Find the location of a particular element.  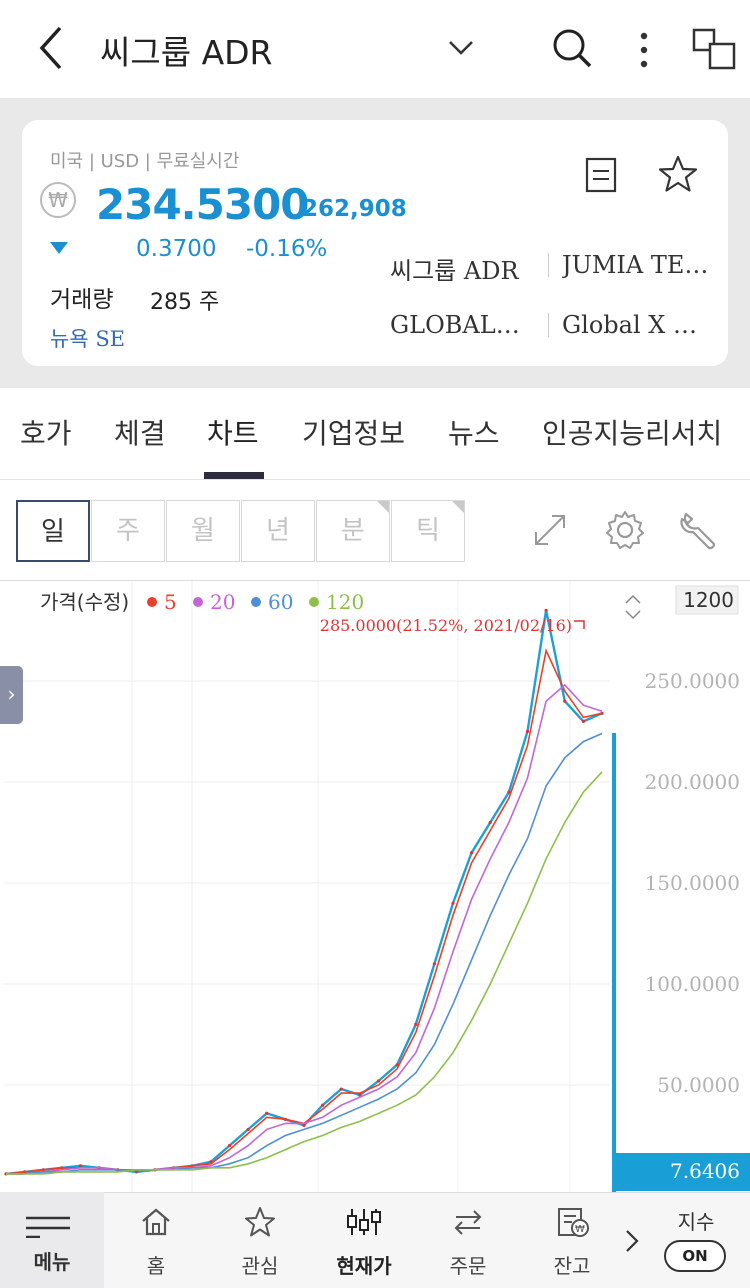

tab-company-info: 기업정보 is located at coordinates (354, 433).